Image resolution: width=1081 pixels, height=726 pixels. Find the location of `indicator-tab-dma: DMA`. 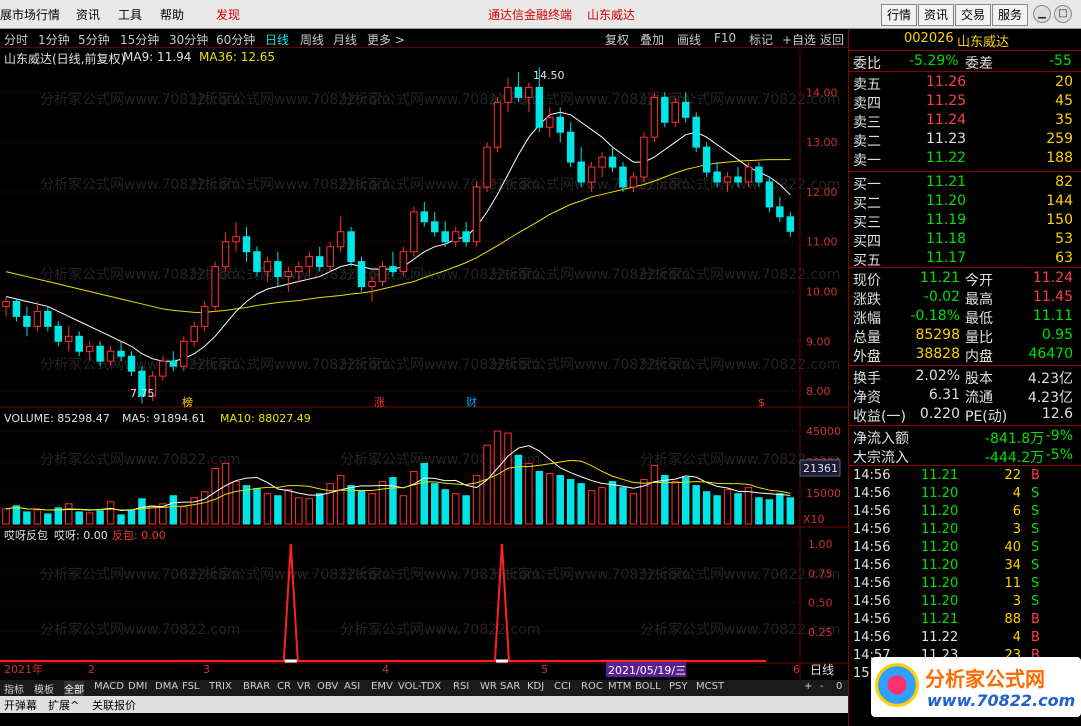

indicator-tab-dma: DMA is located at coordinates (167, 686).